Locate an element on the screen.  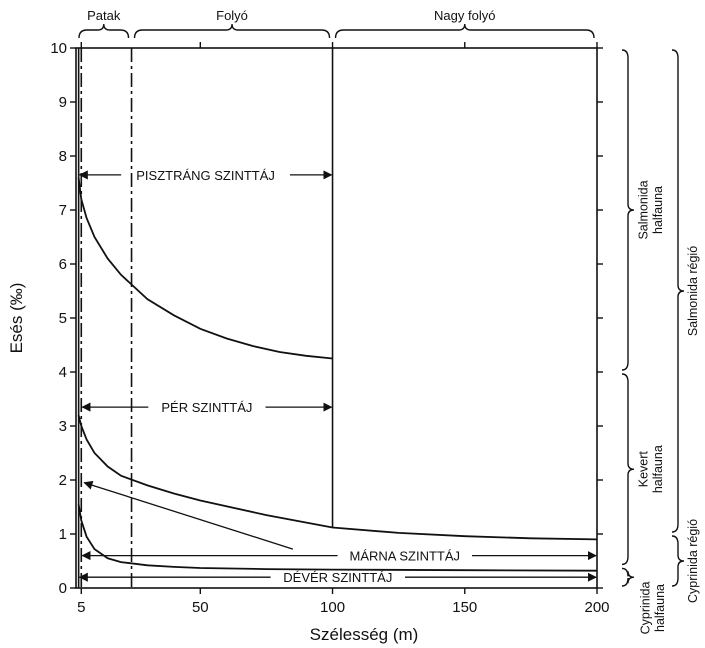
y-tick-label: 1 is located at coordinates (63, 534).